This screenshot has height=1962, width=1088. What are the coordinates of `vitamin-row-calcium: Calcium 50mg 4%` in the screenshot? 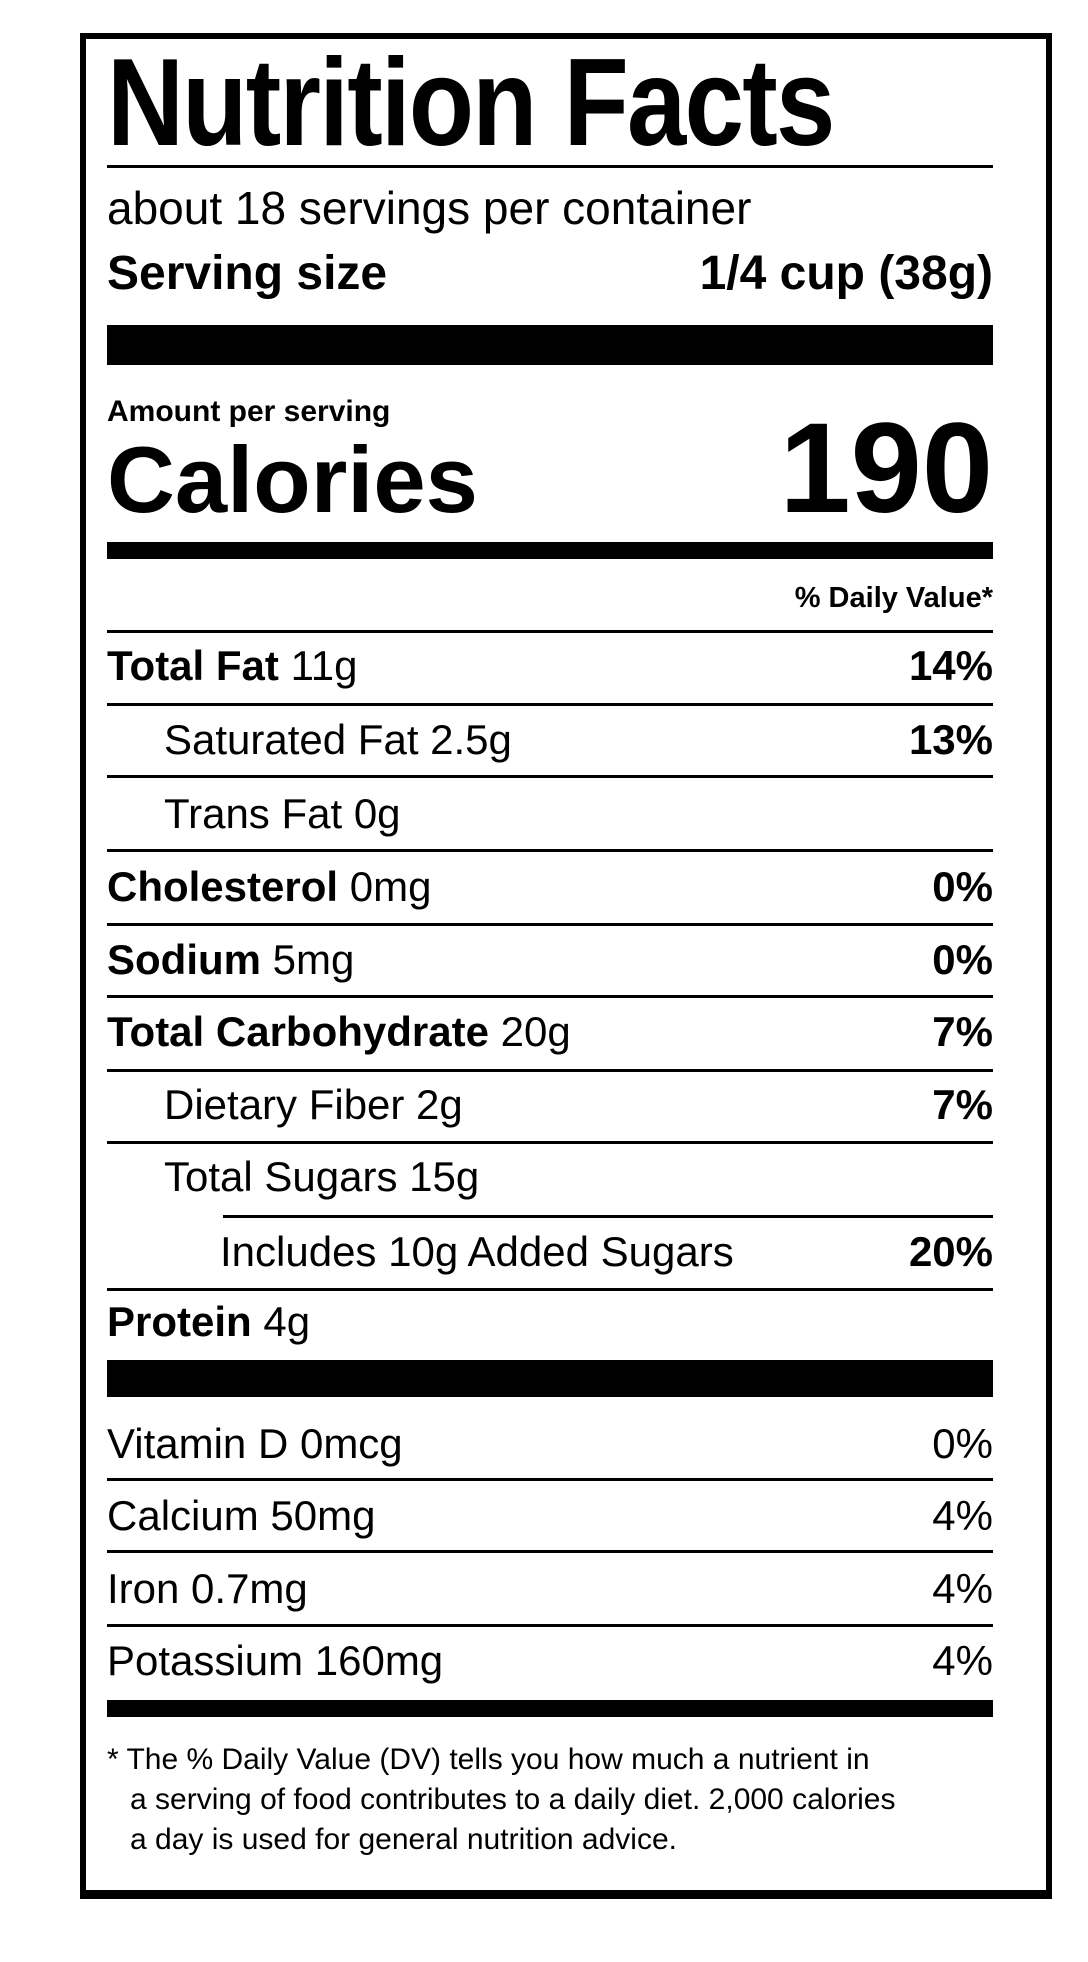 It's located at (550, 1516).